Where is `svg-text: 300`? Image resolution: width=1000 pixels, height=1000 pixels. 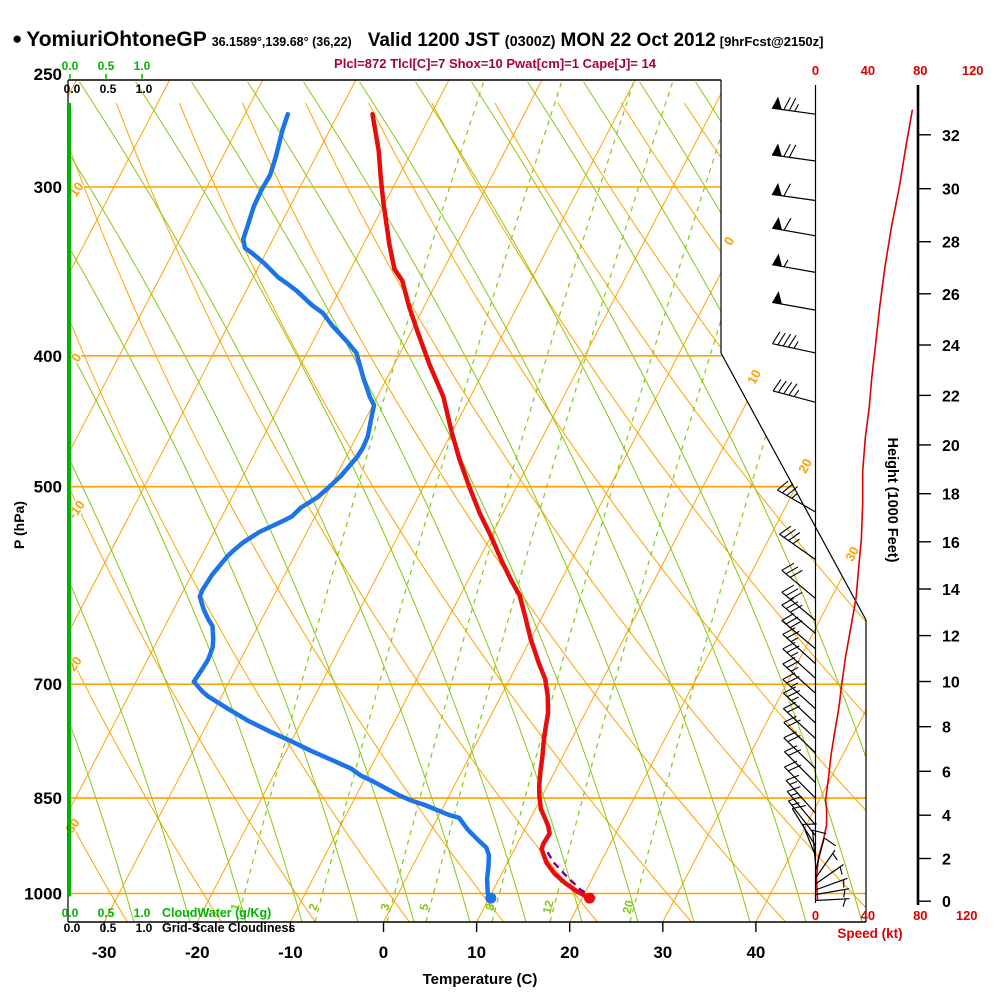 svg-text: 300 is located at coordinates (48, 187).